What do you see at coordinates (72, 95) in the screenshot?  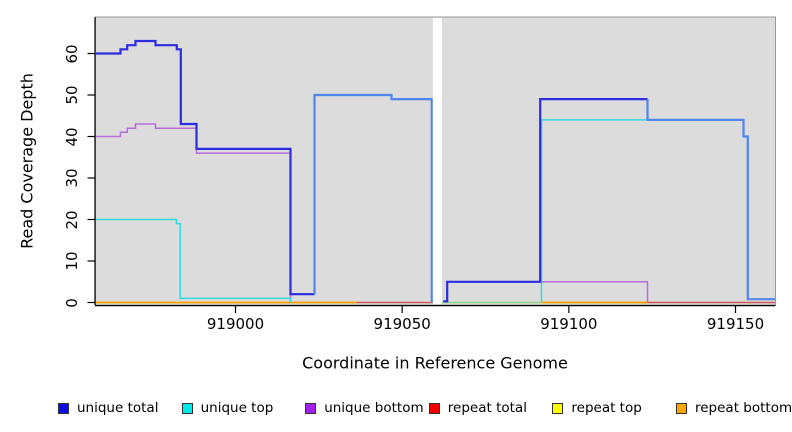 I see `y-tick-label: 50` at bounding box center [72, 95].